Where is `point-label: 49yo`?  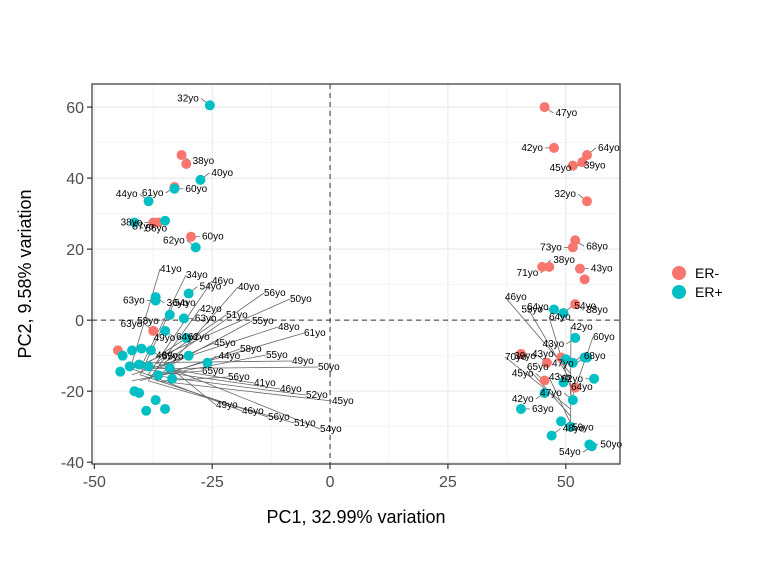 point-label: 49yo is located at coordinates (303, 361).